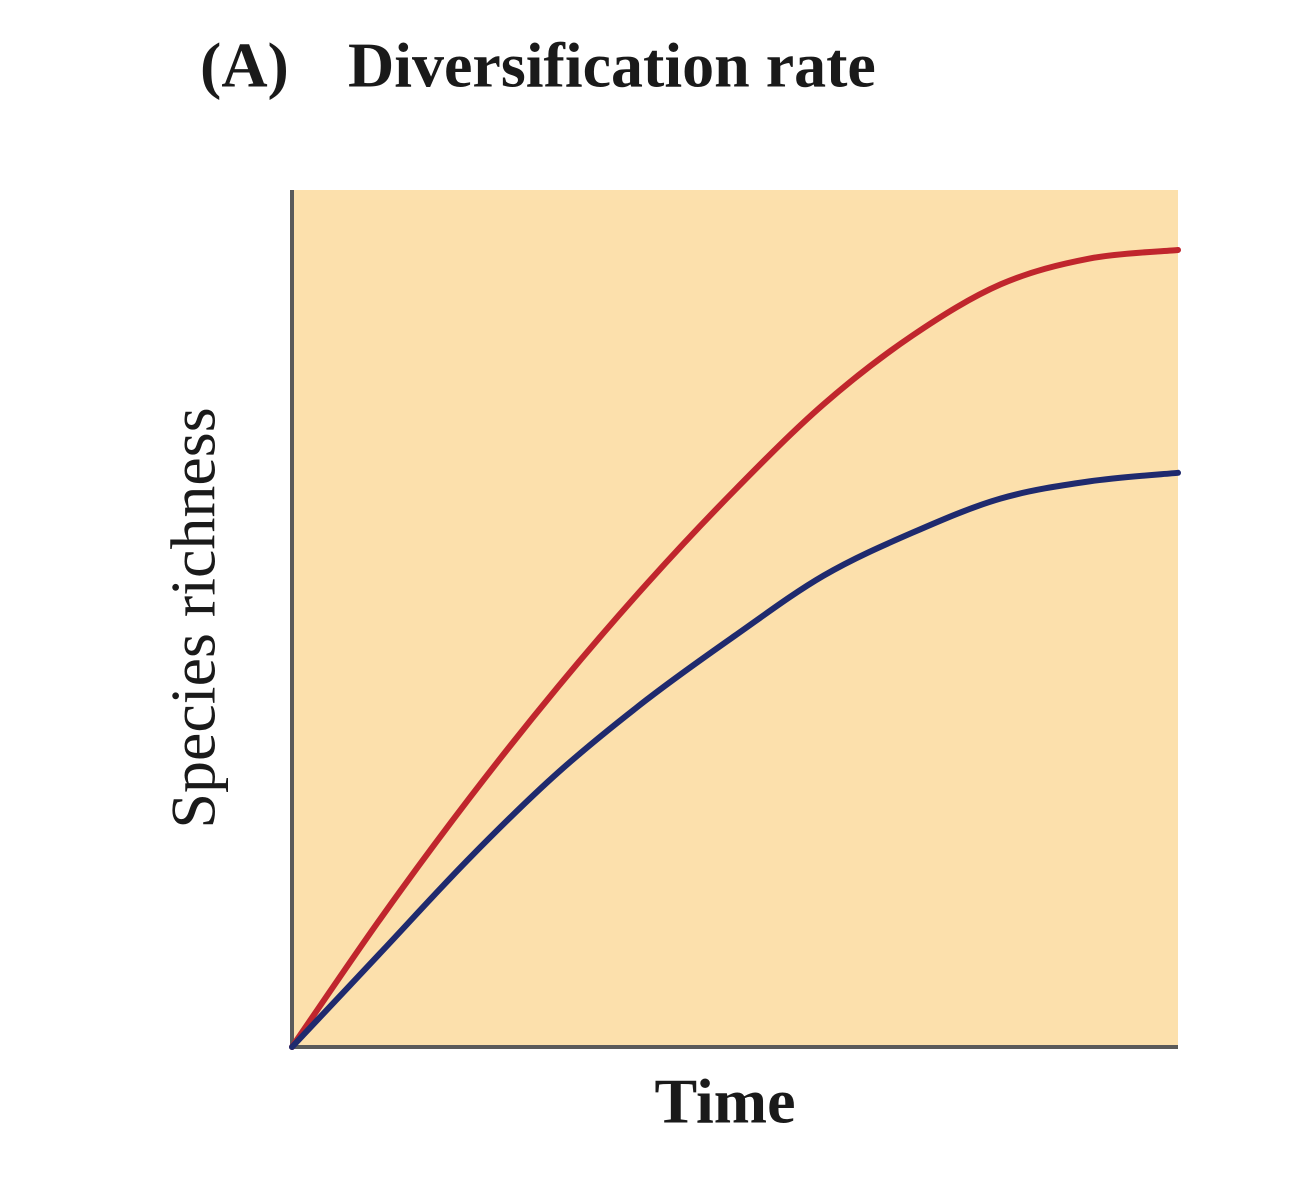 The width and height of the screenshot is (1291, 1200). I want to click on chart-title: Diversification rate, so click(612, 65).